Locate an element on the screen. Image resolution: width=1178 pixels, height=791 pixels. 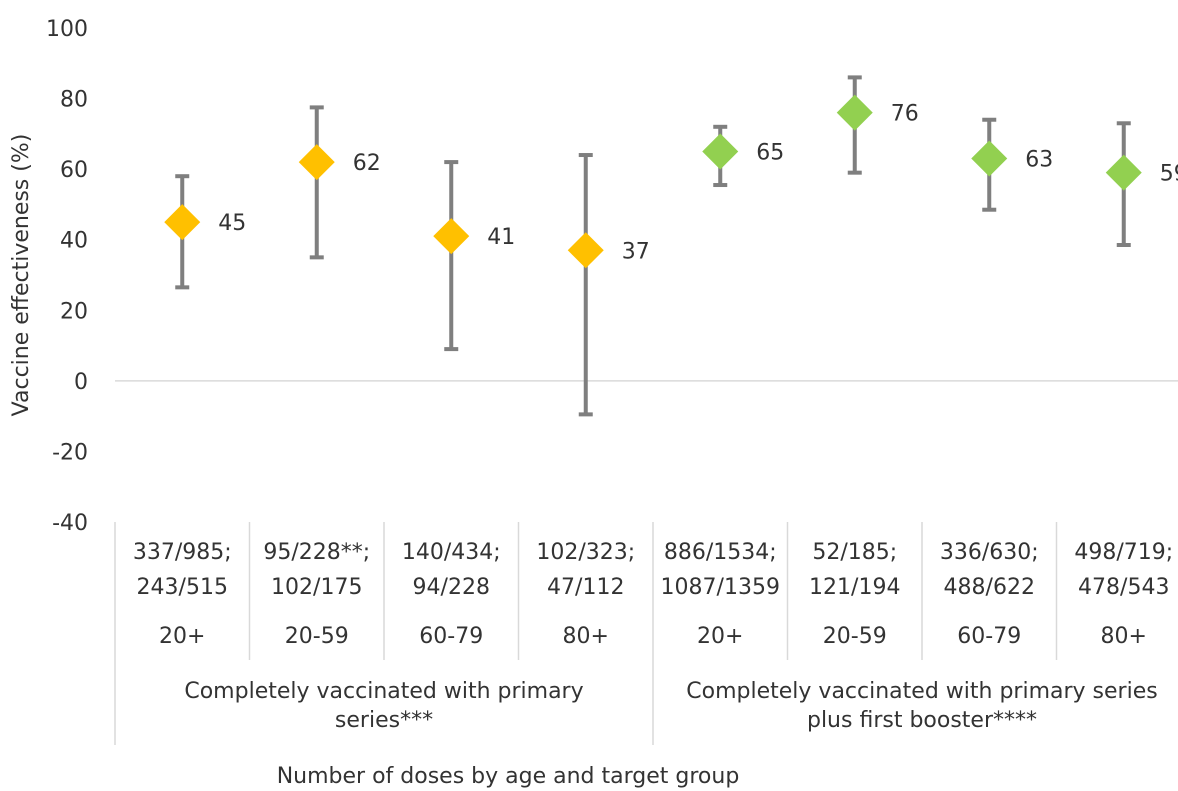
dose-count-line2: 102/175 is located at coordinates (316, 587).